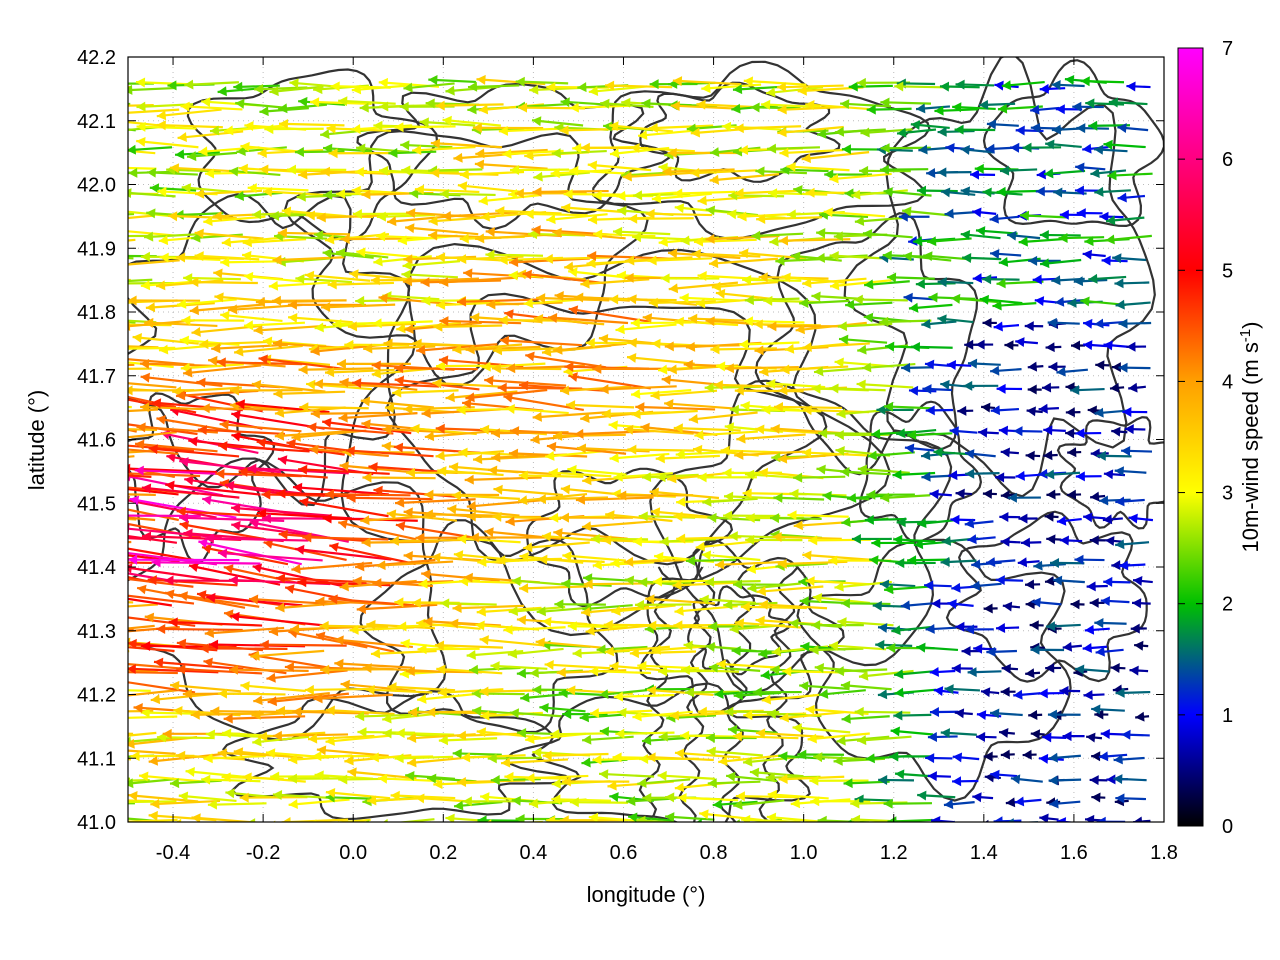  I want to click on x-tick-label: 1.0, so click(804, 853).